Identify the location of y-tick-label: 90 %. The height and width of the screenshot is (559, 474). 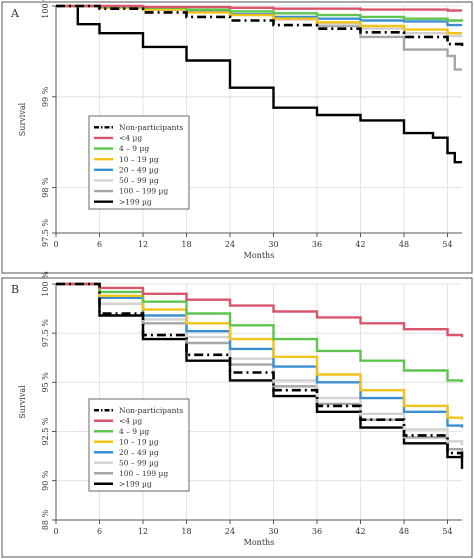
(45, 480).